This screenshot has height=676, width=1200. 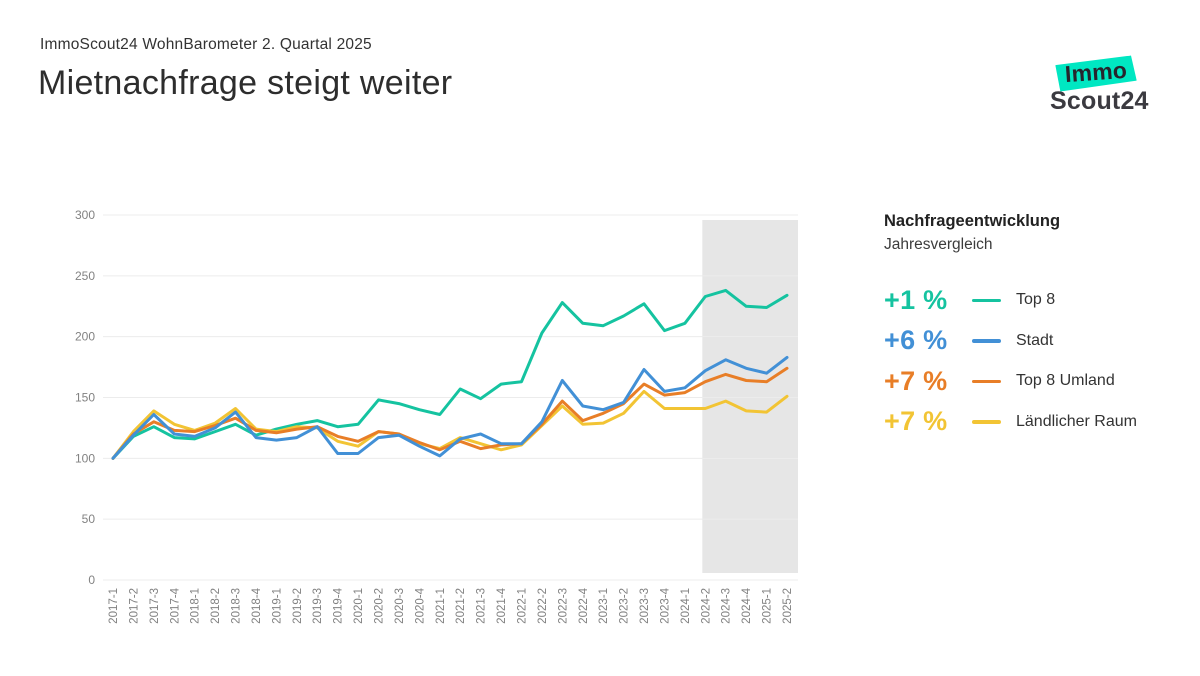 What do you see at coordinates (625, 606) in the screenshot?
I see `x-tick-label-2023-2: 2023-2` at bounding box center [625, 606].